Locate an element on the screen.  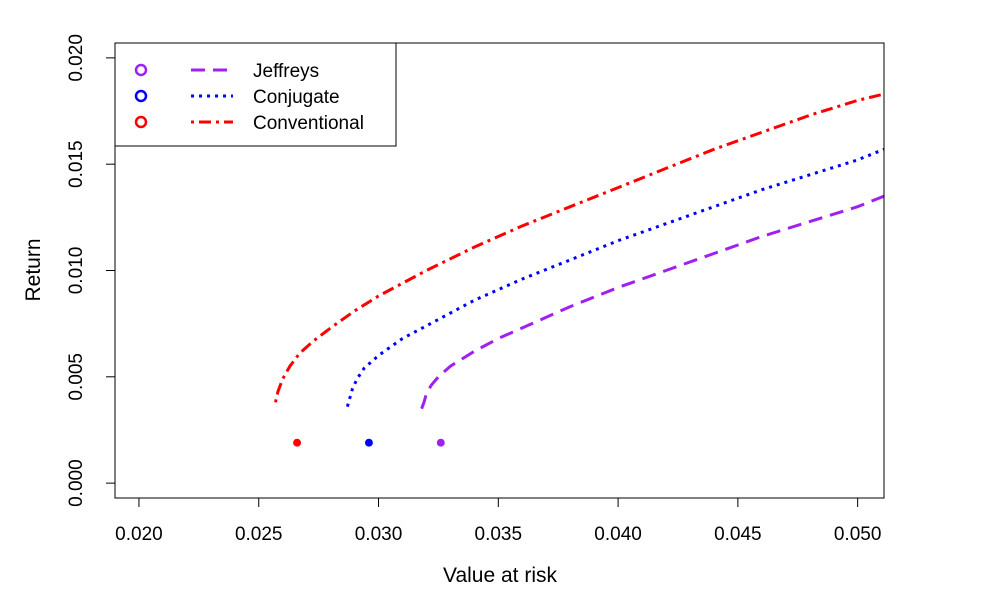
legend-label-conjugate: Conjugate is located at coordinates (296, 97).